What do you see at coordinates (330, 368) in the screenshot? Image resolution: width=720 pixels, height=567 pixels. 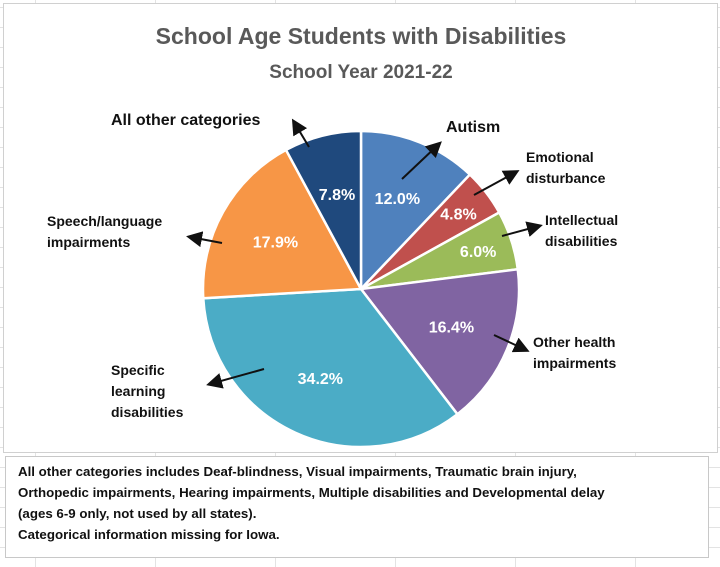 I see `pie-slice-specific-learning-disabilities` at bounding box center [330, 368].